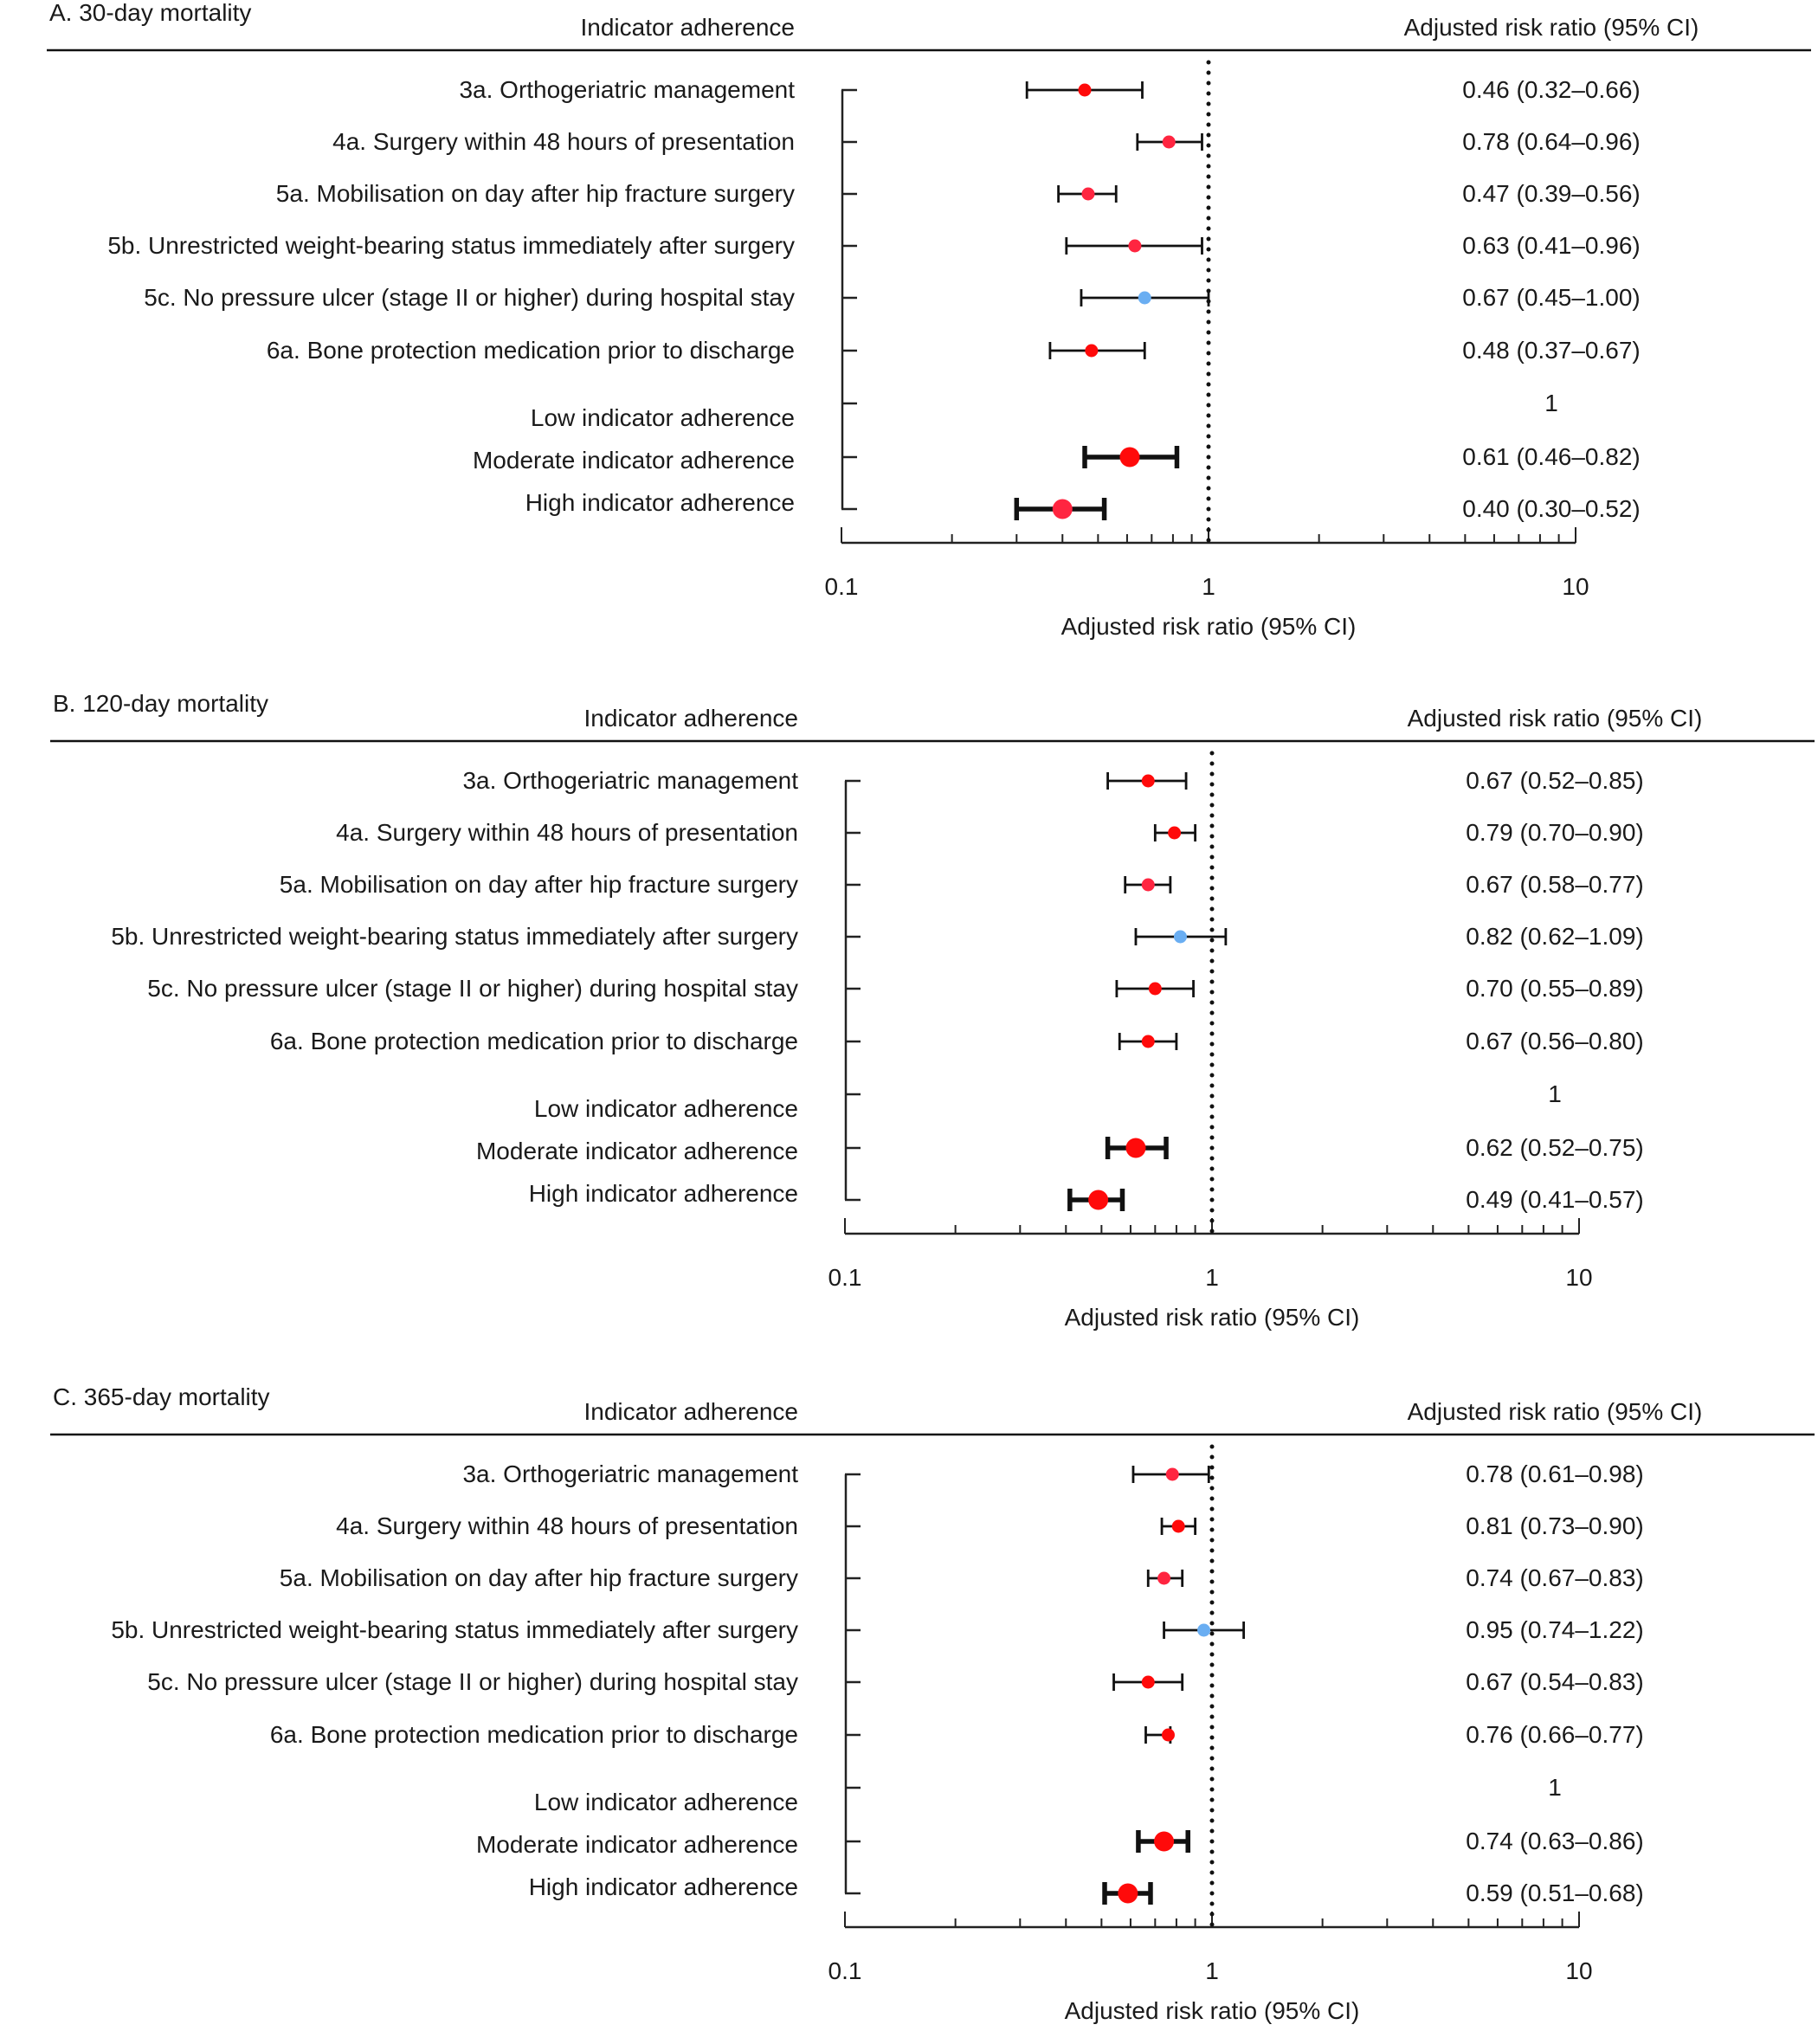 The height and width of the screenshot is (2044, 1818). What do you see at coordinates (1551, 509) in the screenshot?
I see `row-estimate-text: 0.40 (0.30–0.52)` at bounding box center [1551, 509].